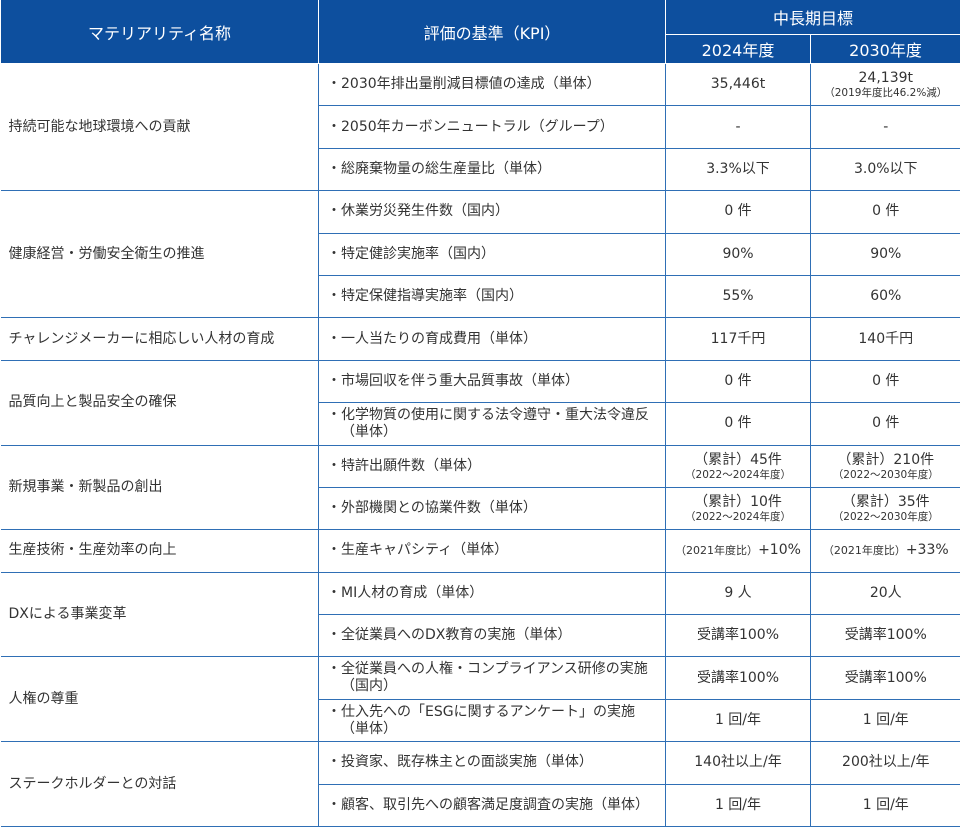  Describe the element at coordinates (492, 508) in the screenshot. I see `kpi-text: ・外部機関との協業件数（単体）` at that location.